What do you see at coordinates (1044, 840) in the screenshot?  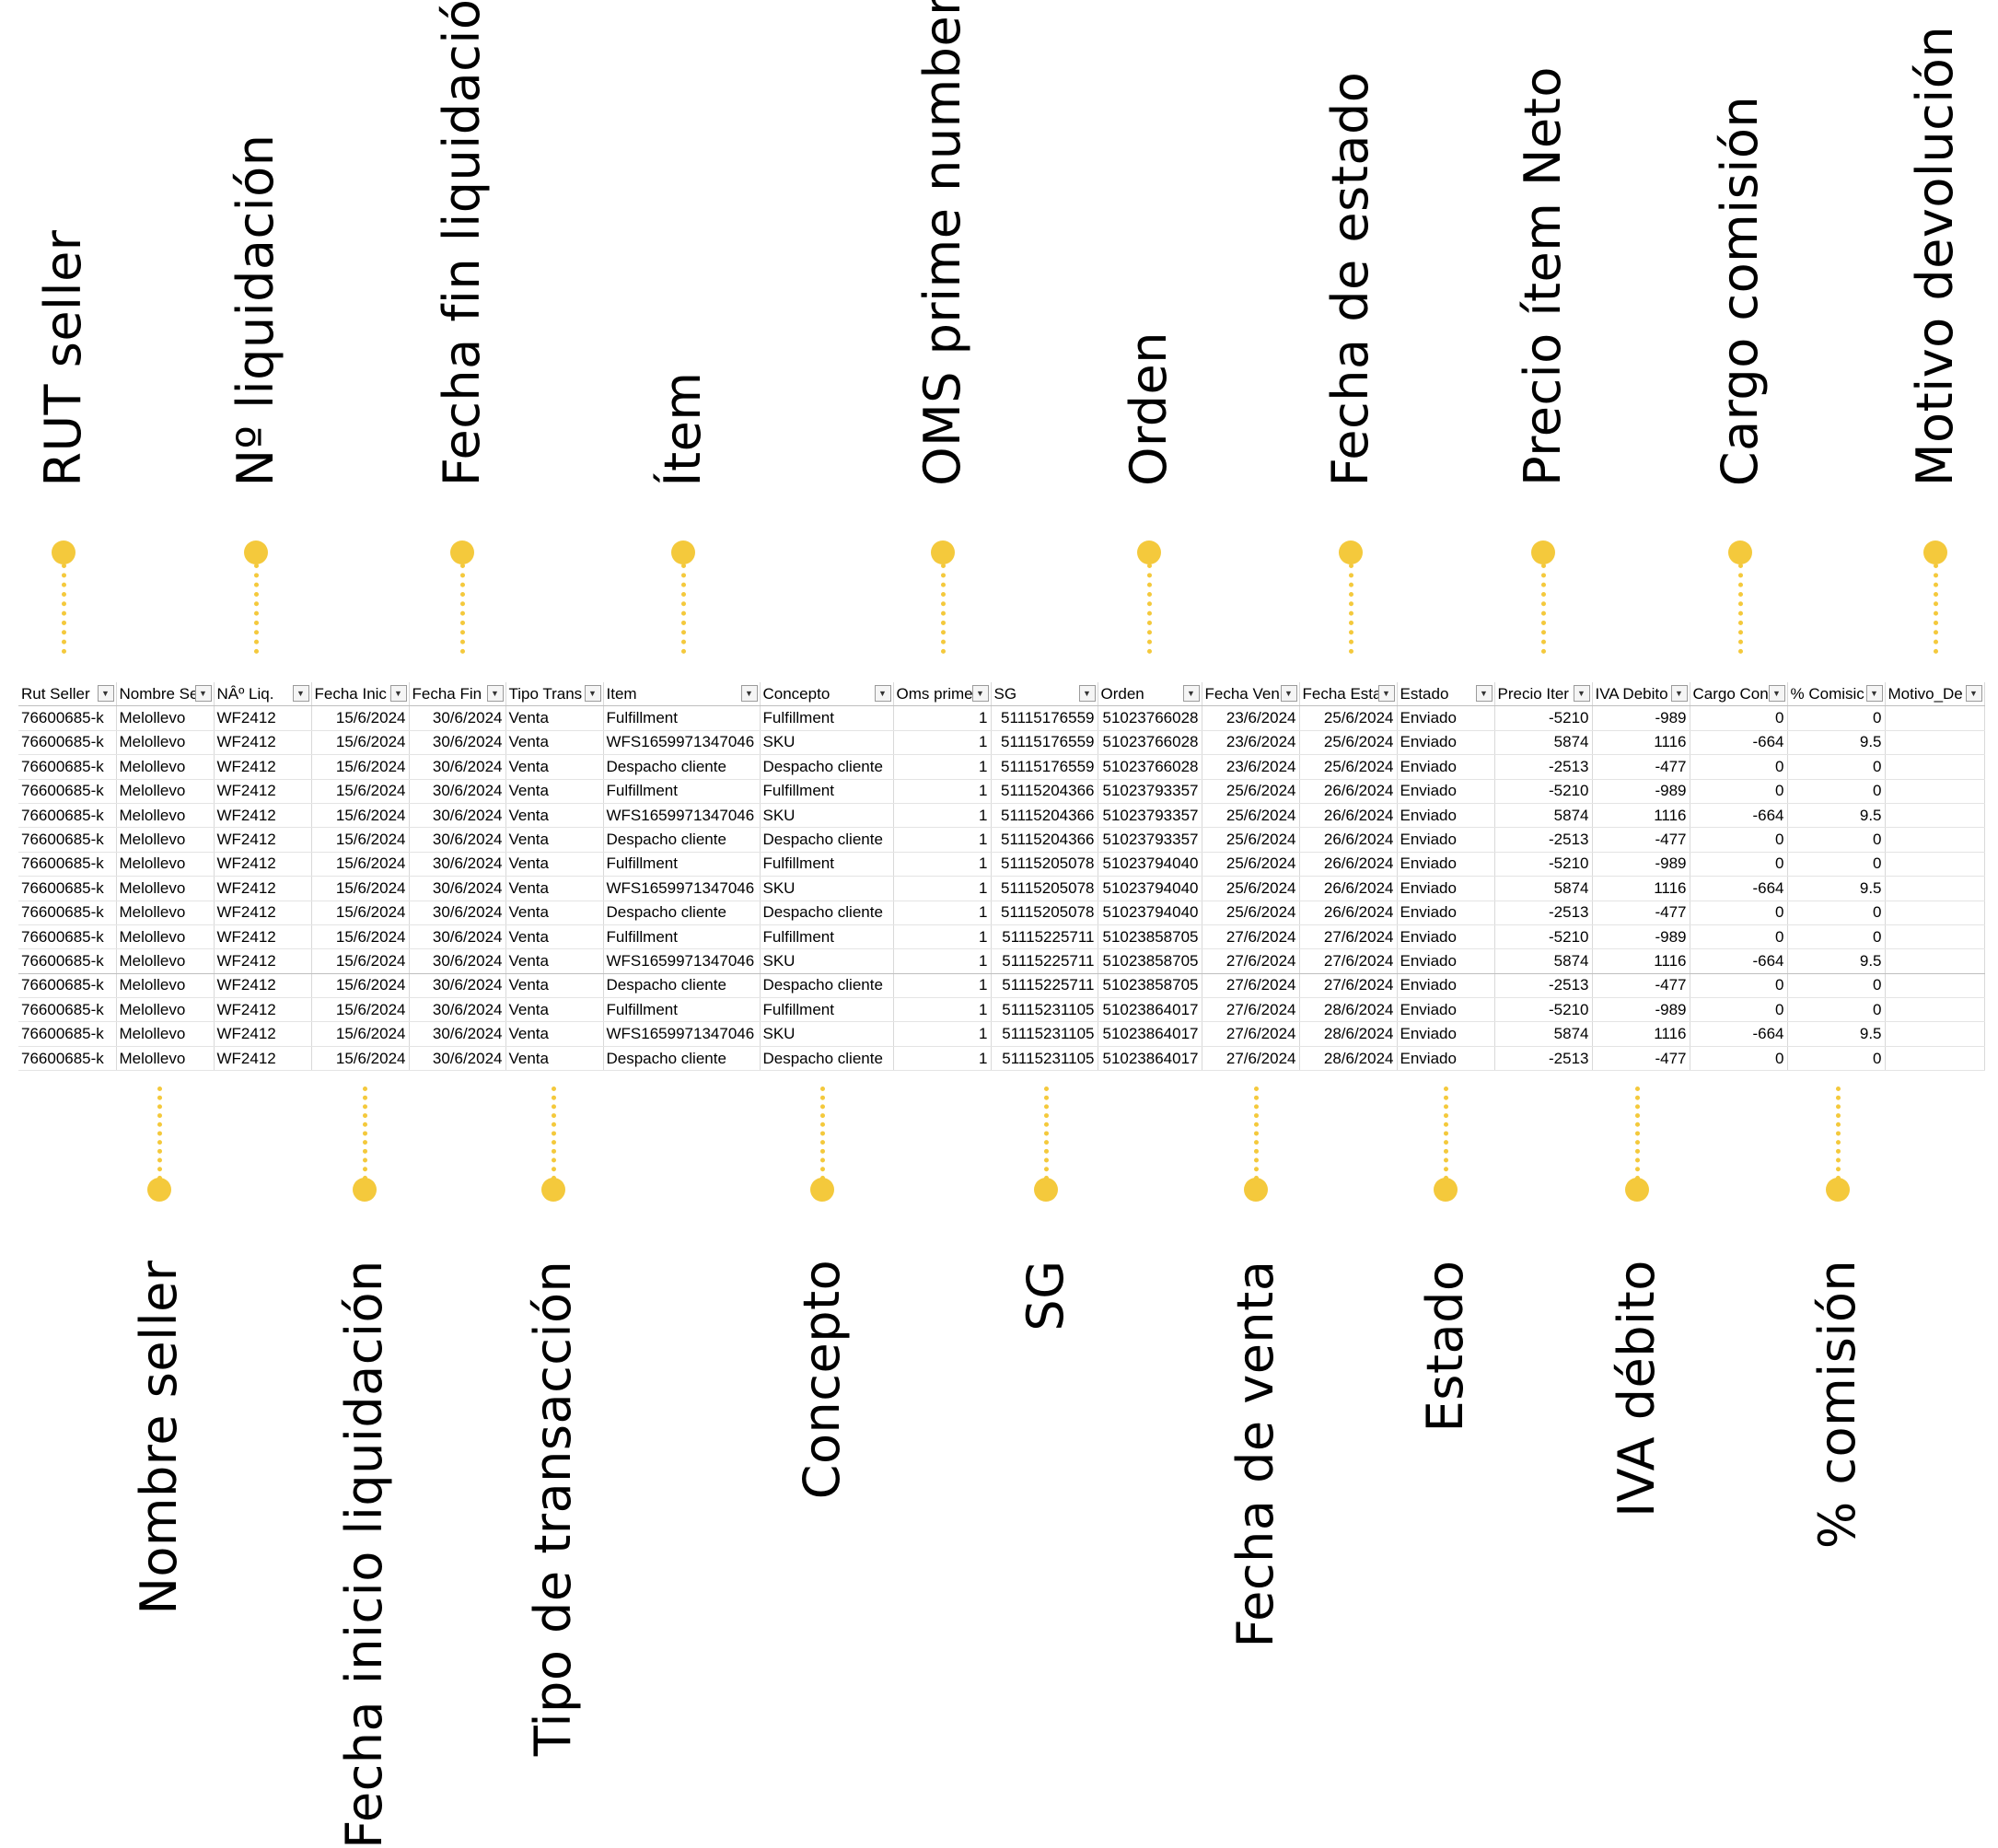 I see `table-cell: 51115204366` at bounding box center [1044, 840].